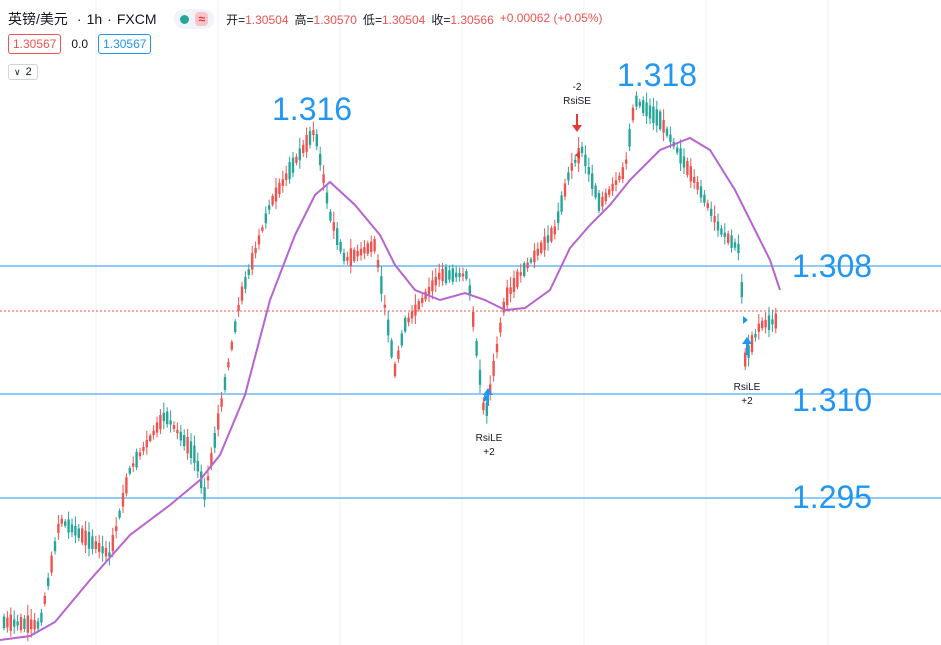 The height and width of the screenshot is (645, 941). What do you see at coordinates (832, 497) in the screenshot?
I see `price-annotation: 1.295` at bounding box center [832, 497].